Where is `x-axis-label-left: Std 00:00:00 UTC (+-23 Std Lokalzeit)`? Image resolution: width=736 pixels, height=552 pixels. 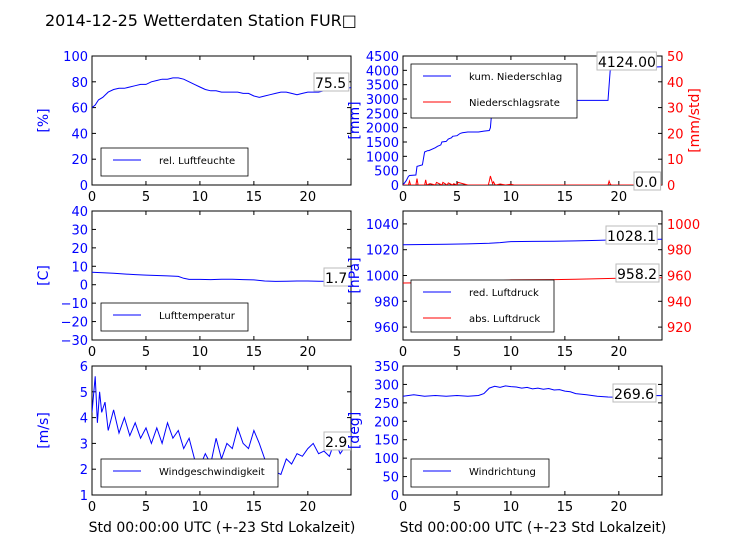
x-axis-label-left: Std 00:00:00 UTC (+-23 Std Lokalzeit) is located at coordinates (222, 528).